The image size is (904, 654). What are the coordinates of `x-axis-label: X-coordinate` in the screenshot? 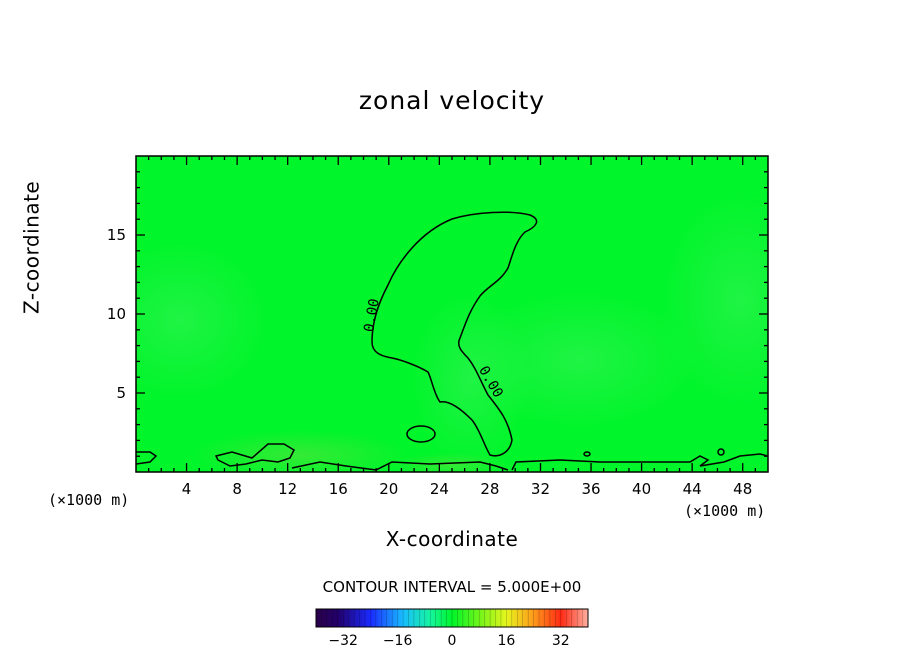 It's located at (452, 539).